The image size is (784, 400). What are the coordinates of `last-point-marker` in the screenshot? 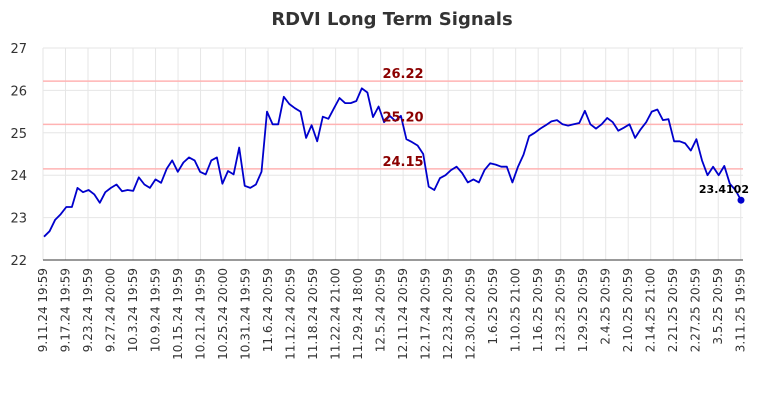 It's located at (741, 200).